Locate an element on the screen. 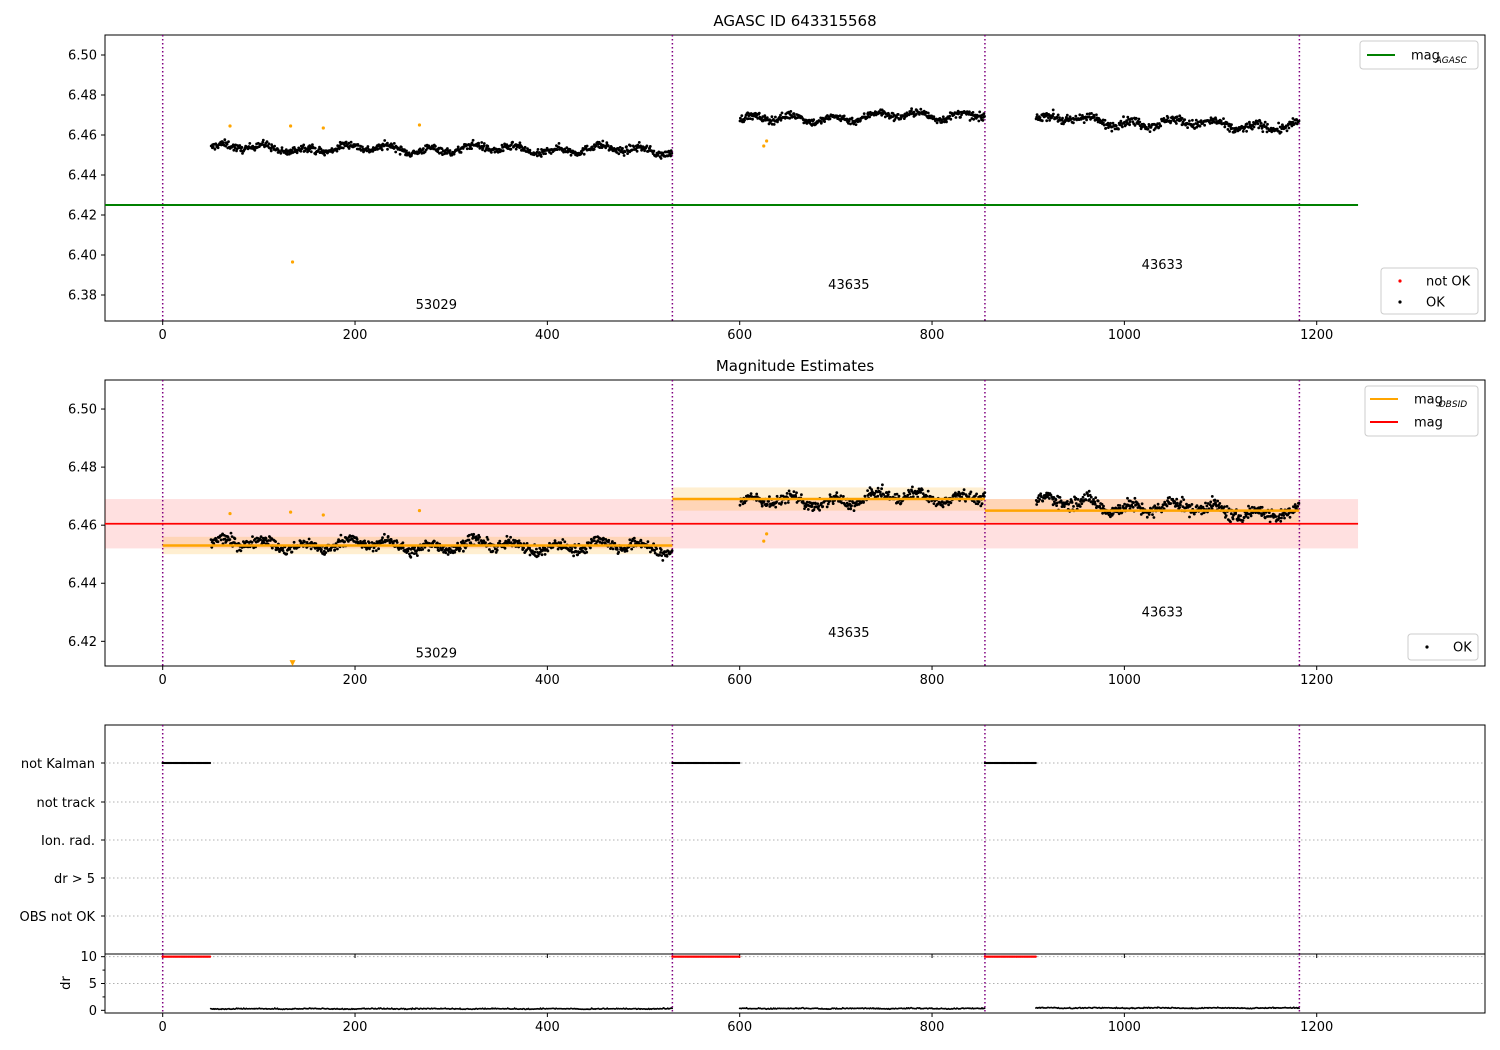 The image size is (1500, 1050). y-tick-label: 6.44 is located at coordinates (82, 584).